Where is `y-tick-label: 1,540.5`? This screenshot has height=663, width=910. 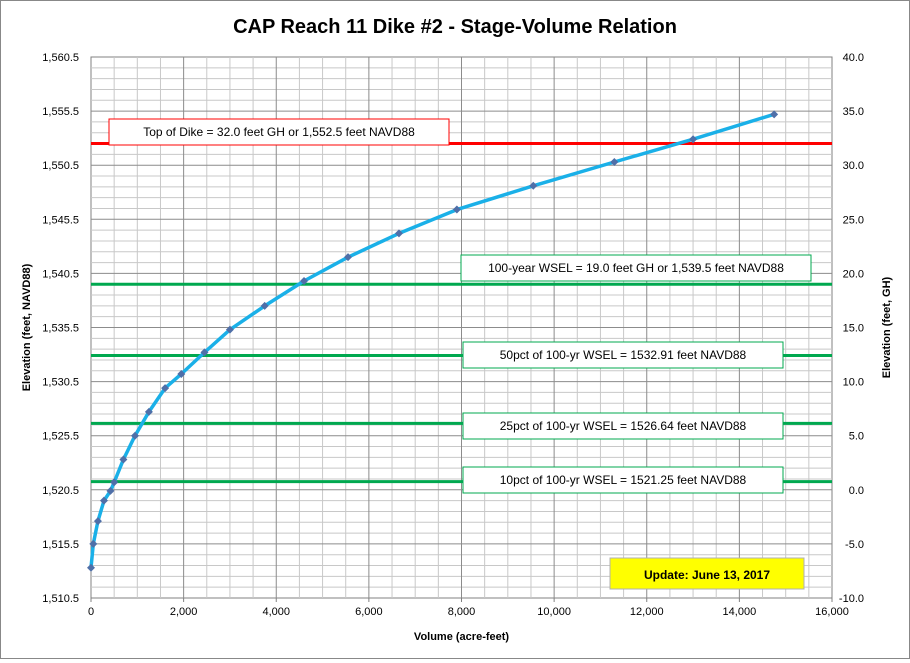 y-tick-label: 1,540.5 is located at coordinates (60, 274).